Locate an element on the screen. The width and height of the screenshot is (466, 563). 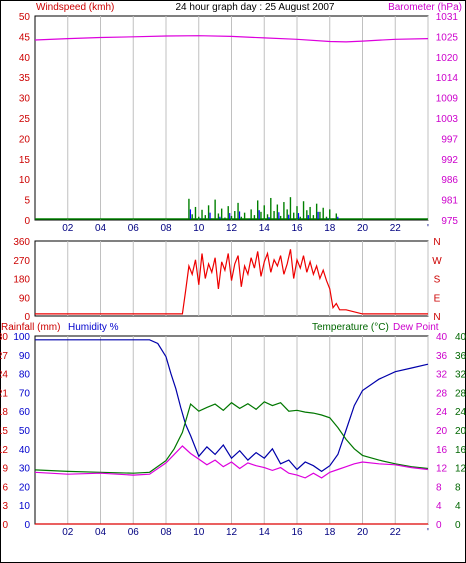
dewpoint-line is located at coordinates (231, 462).